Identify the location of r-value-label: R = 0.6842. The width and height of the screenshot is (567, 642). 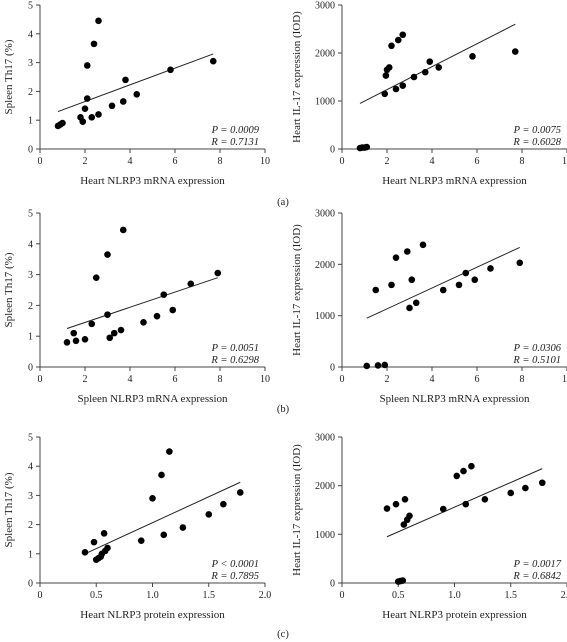
(536, 576).